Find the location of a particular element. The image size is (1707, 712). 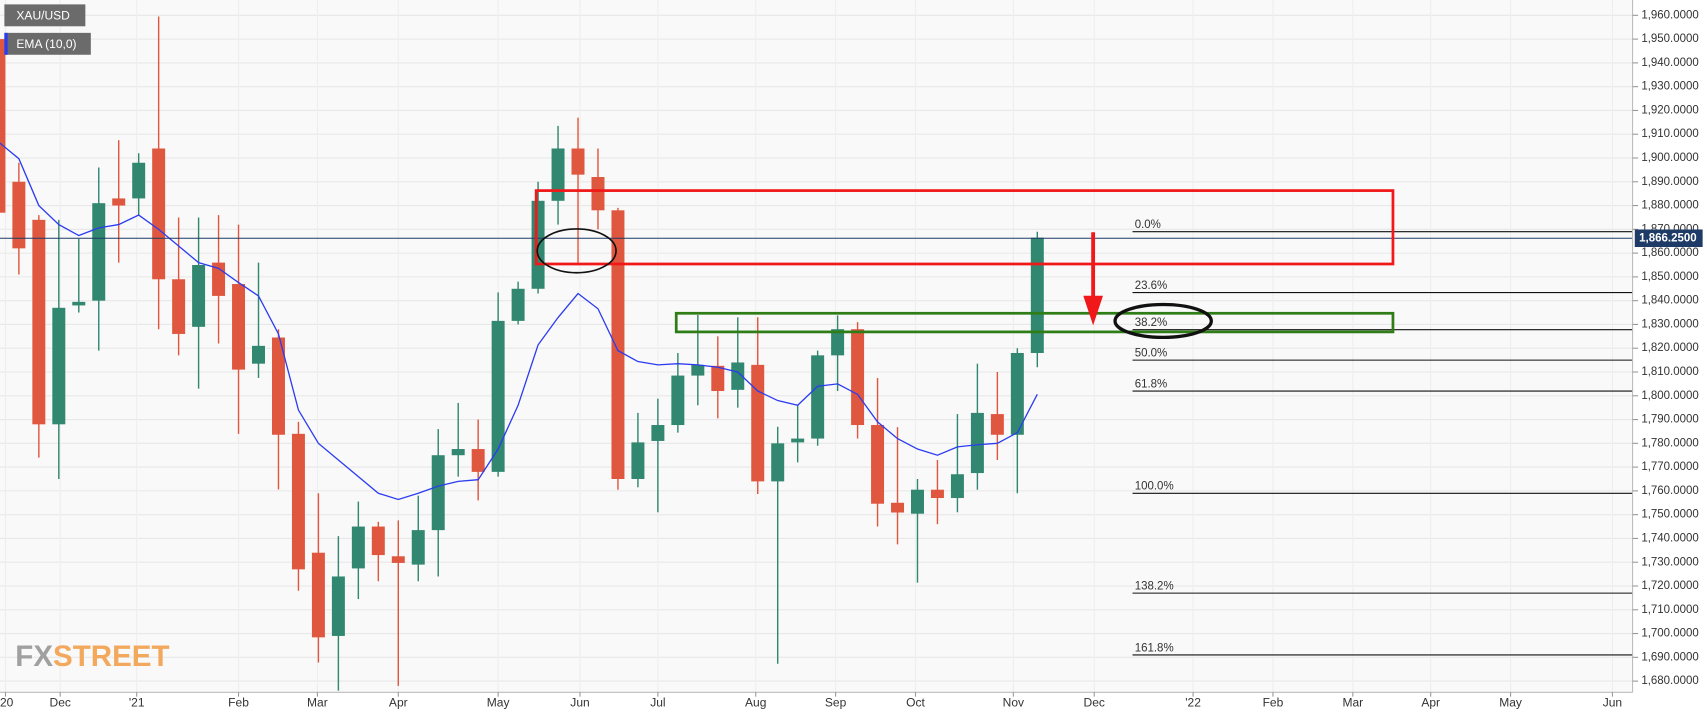

y-tick-label: 1,790.0000 is located at coordinates (1669, 420).